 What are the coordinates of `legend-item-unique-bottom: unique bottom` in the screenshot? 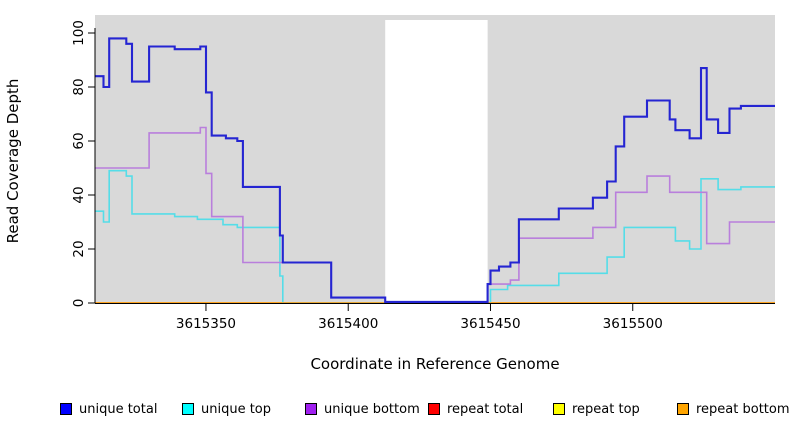 It's located at (362, 409).